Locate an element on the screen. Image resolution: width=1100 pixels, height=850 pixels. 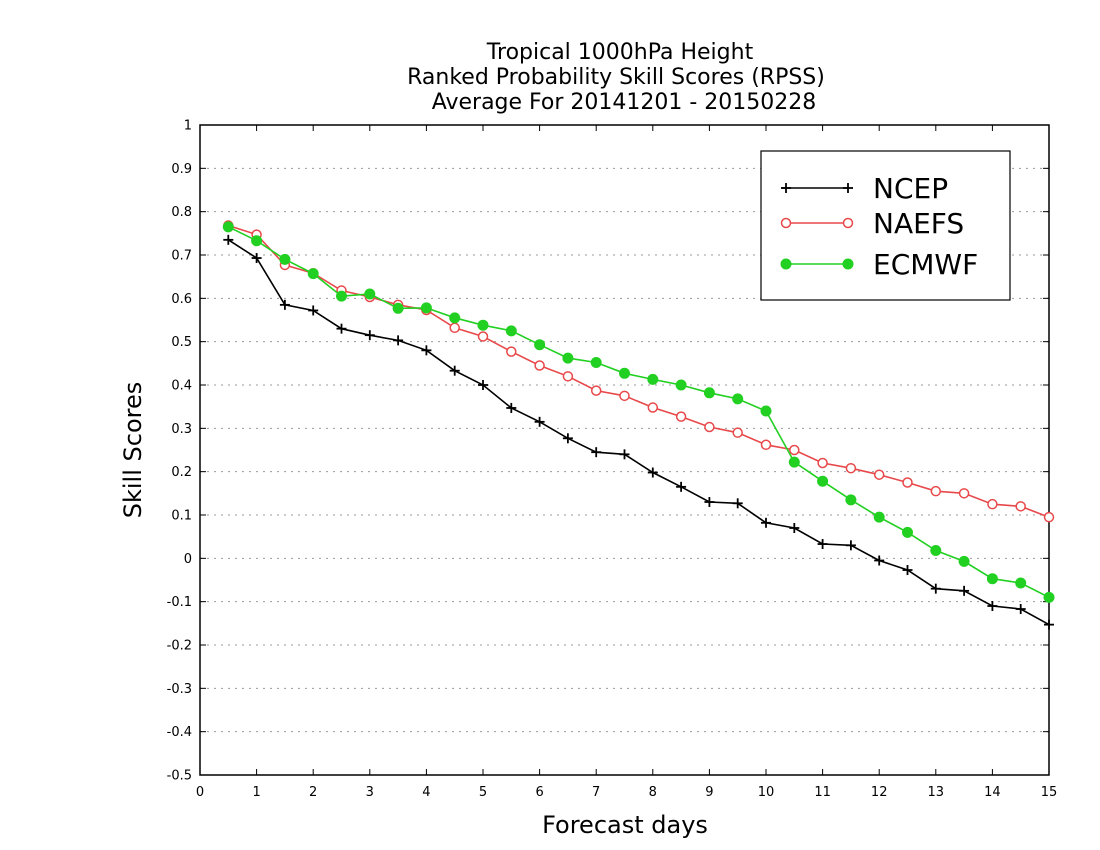
x-tick-label: 8 is located at coordinates (653, 792).